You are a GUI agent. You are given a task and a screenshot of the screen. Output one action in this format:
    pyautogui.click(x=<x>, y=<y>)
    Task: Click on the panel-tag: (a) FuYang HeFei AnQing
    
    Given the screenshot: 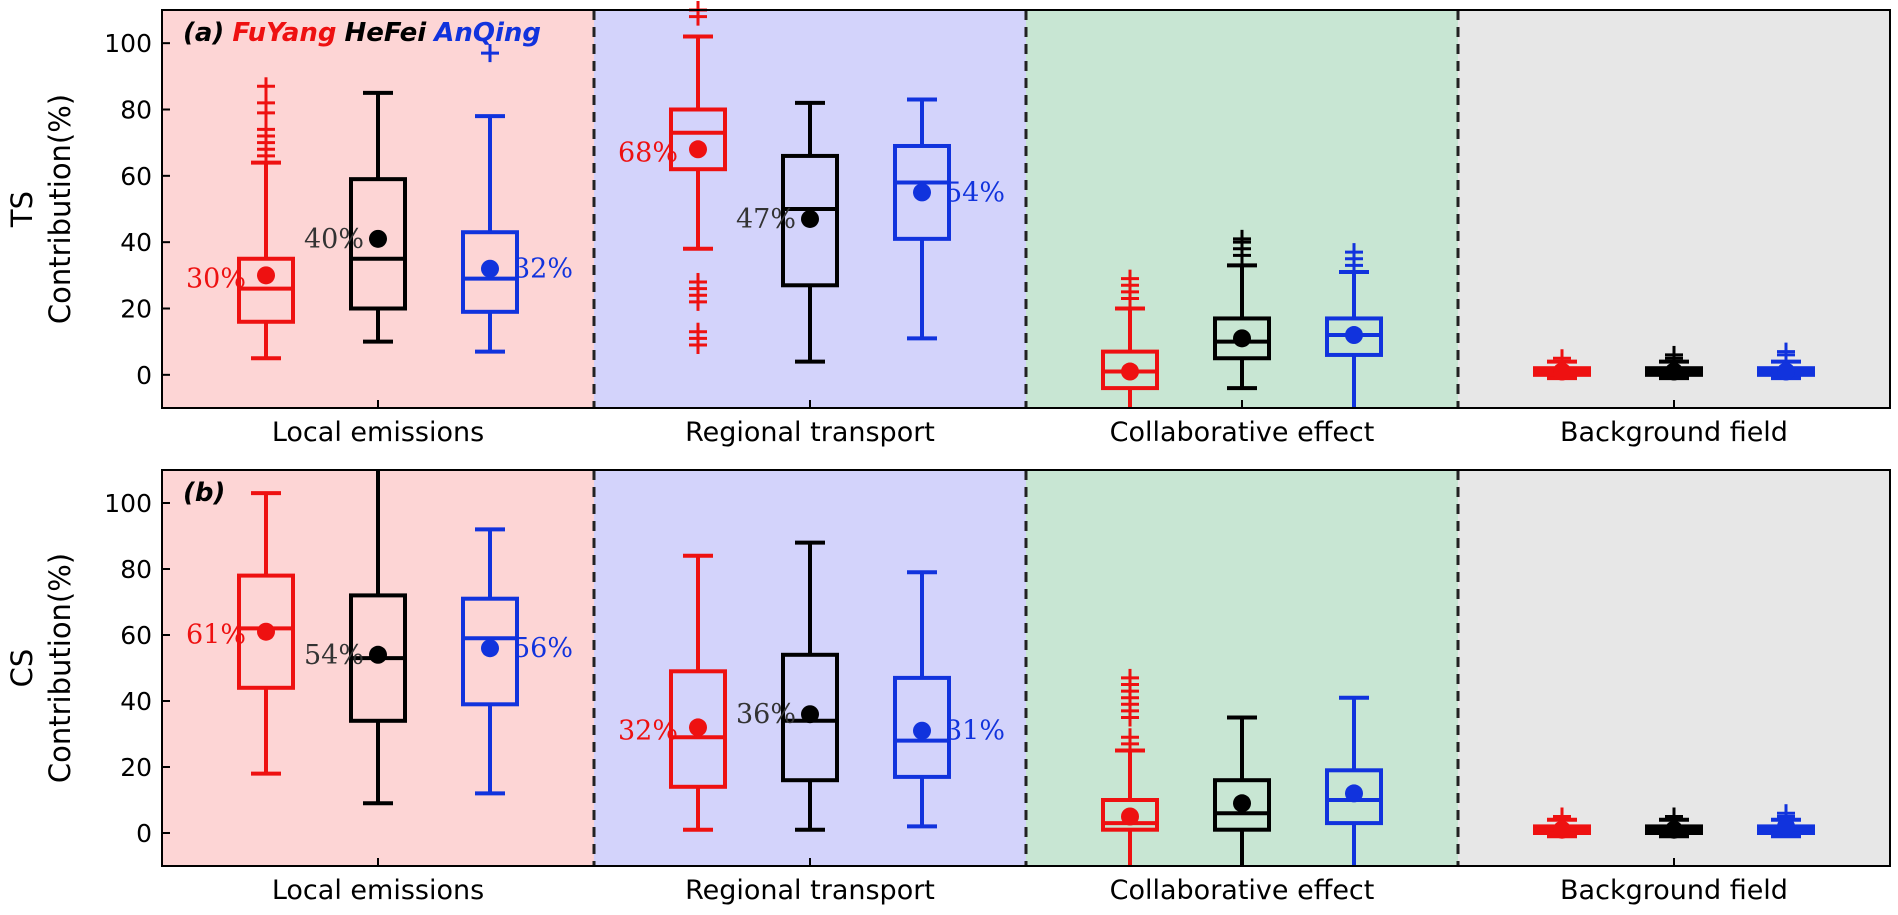 What is the action you would take?
    pyautogui.click(x=362, y=33)
    